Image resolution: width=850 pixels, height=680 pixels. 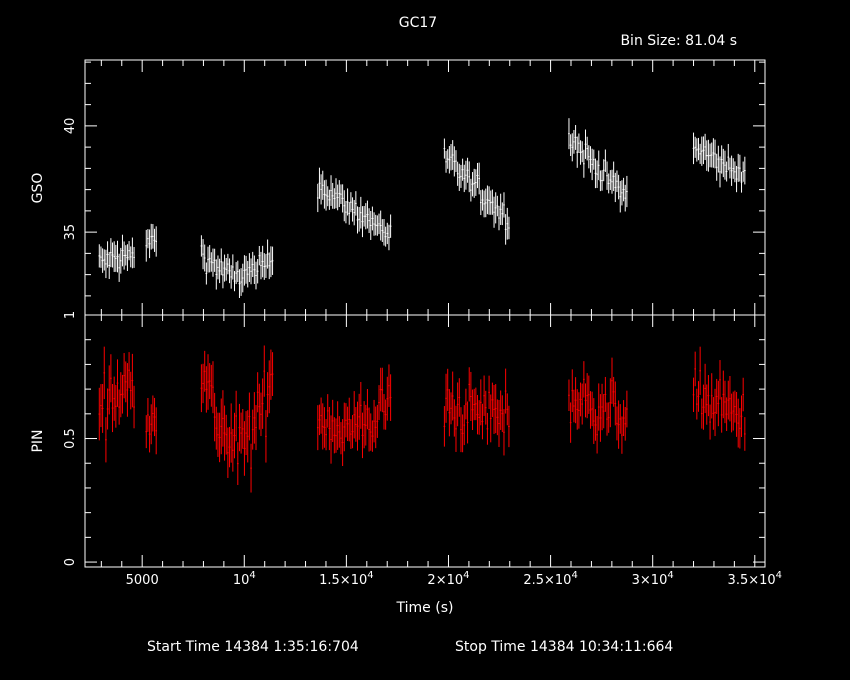 I want to click on x-tick-label: 2.5×104, so click(x=550, y=579).